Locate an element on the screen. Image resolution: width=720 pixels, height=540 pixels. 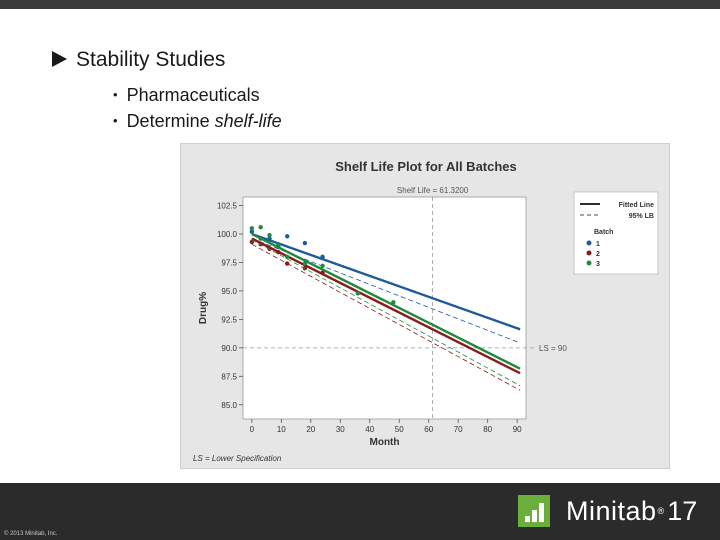
y-axis-label: Drug% is located at coordinates (203, 308).